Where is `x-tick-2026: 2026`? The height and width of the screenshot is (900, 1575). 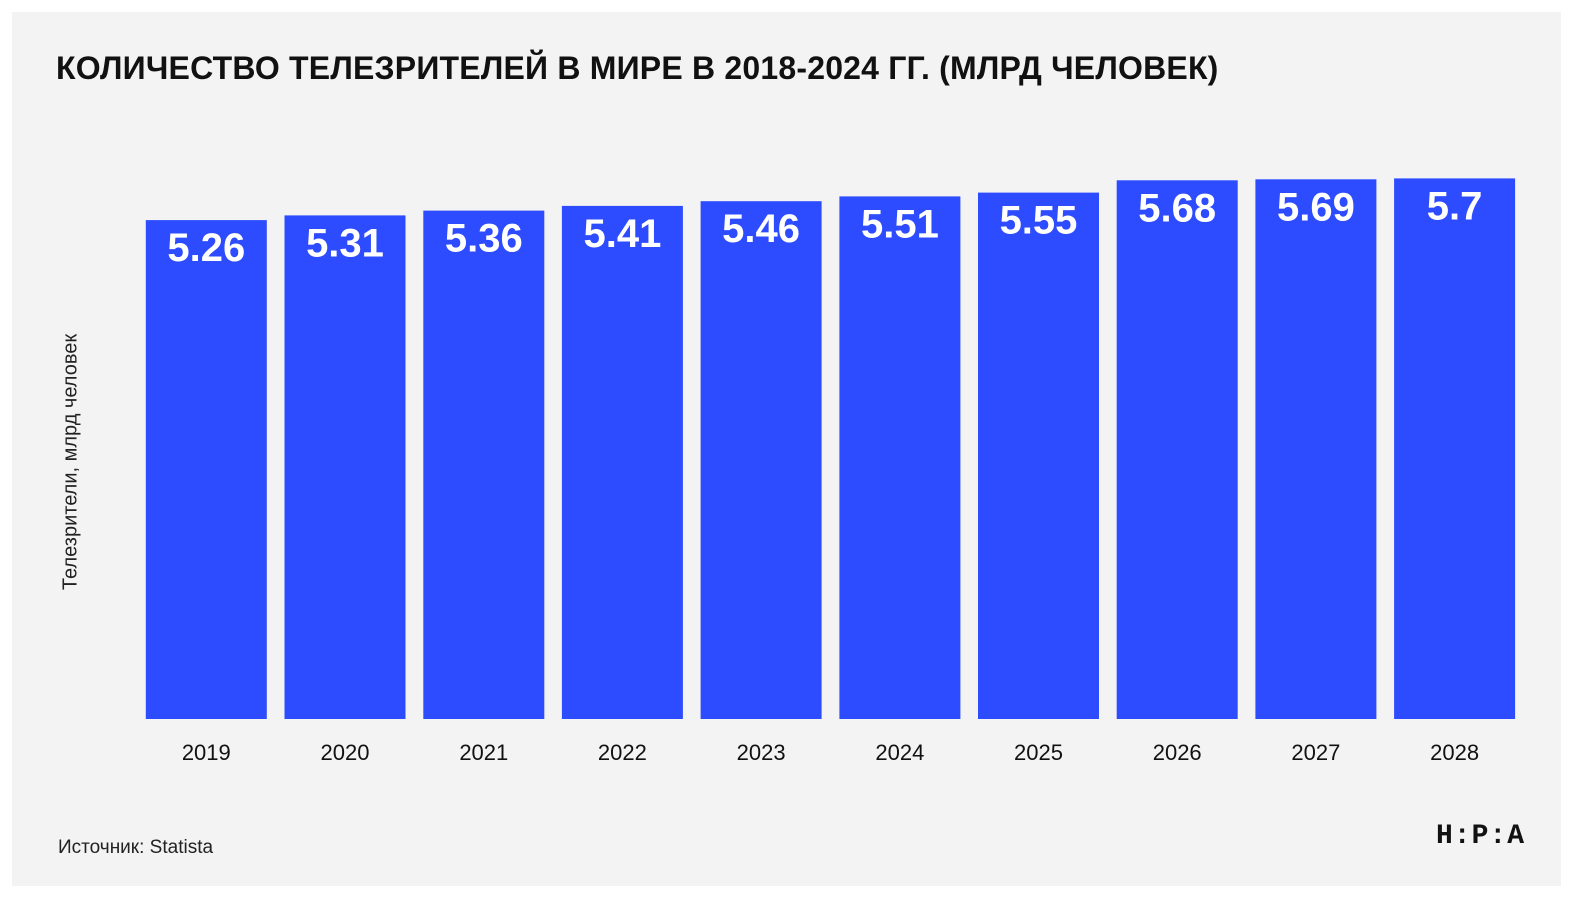
x-tick-2026: 2026 is located at coordinates (1177, 752).